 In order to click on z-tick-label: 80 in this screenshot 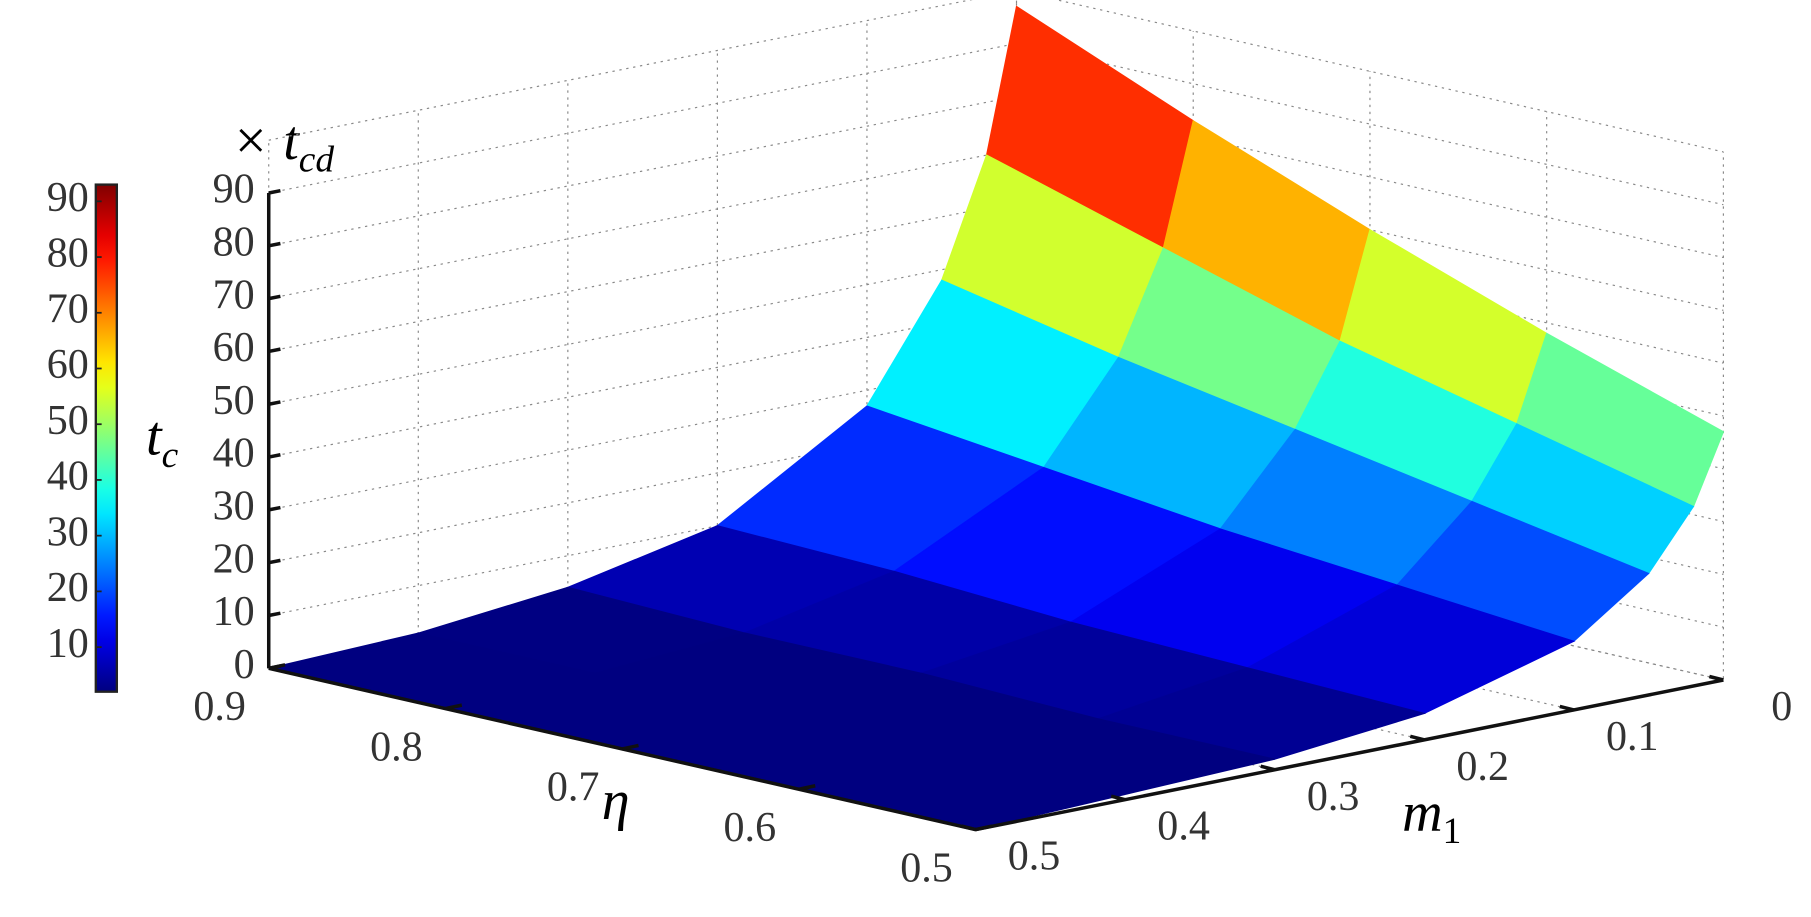, I will do `click(234, 242)`.